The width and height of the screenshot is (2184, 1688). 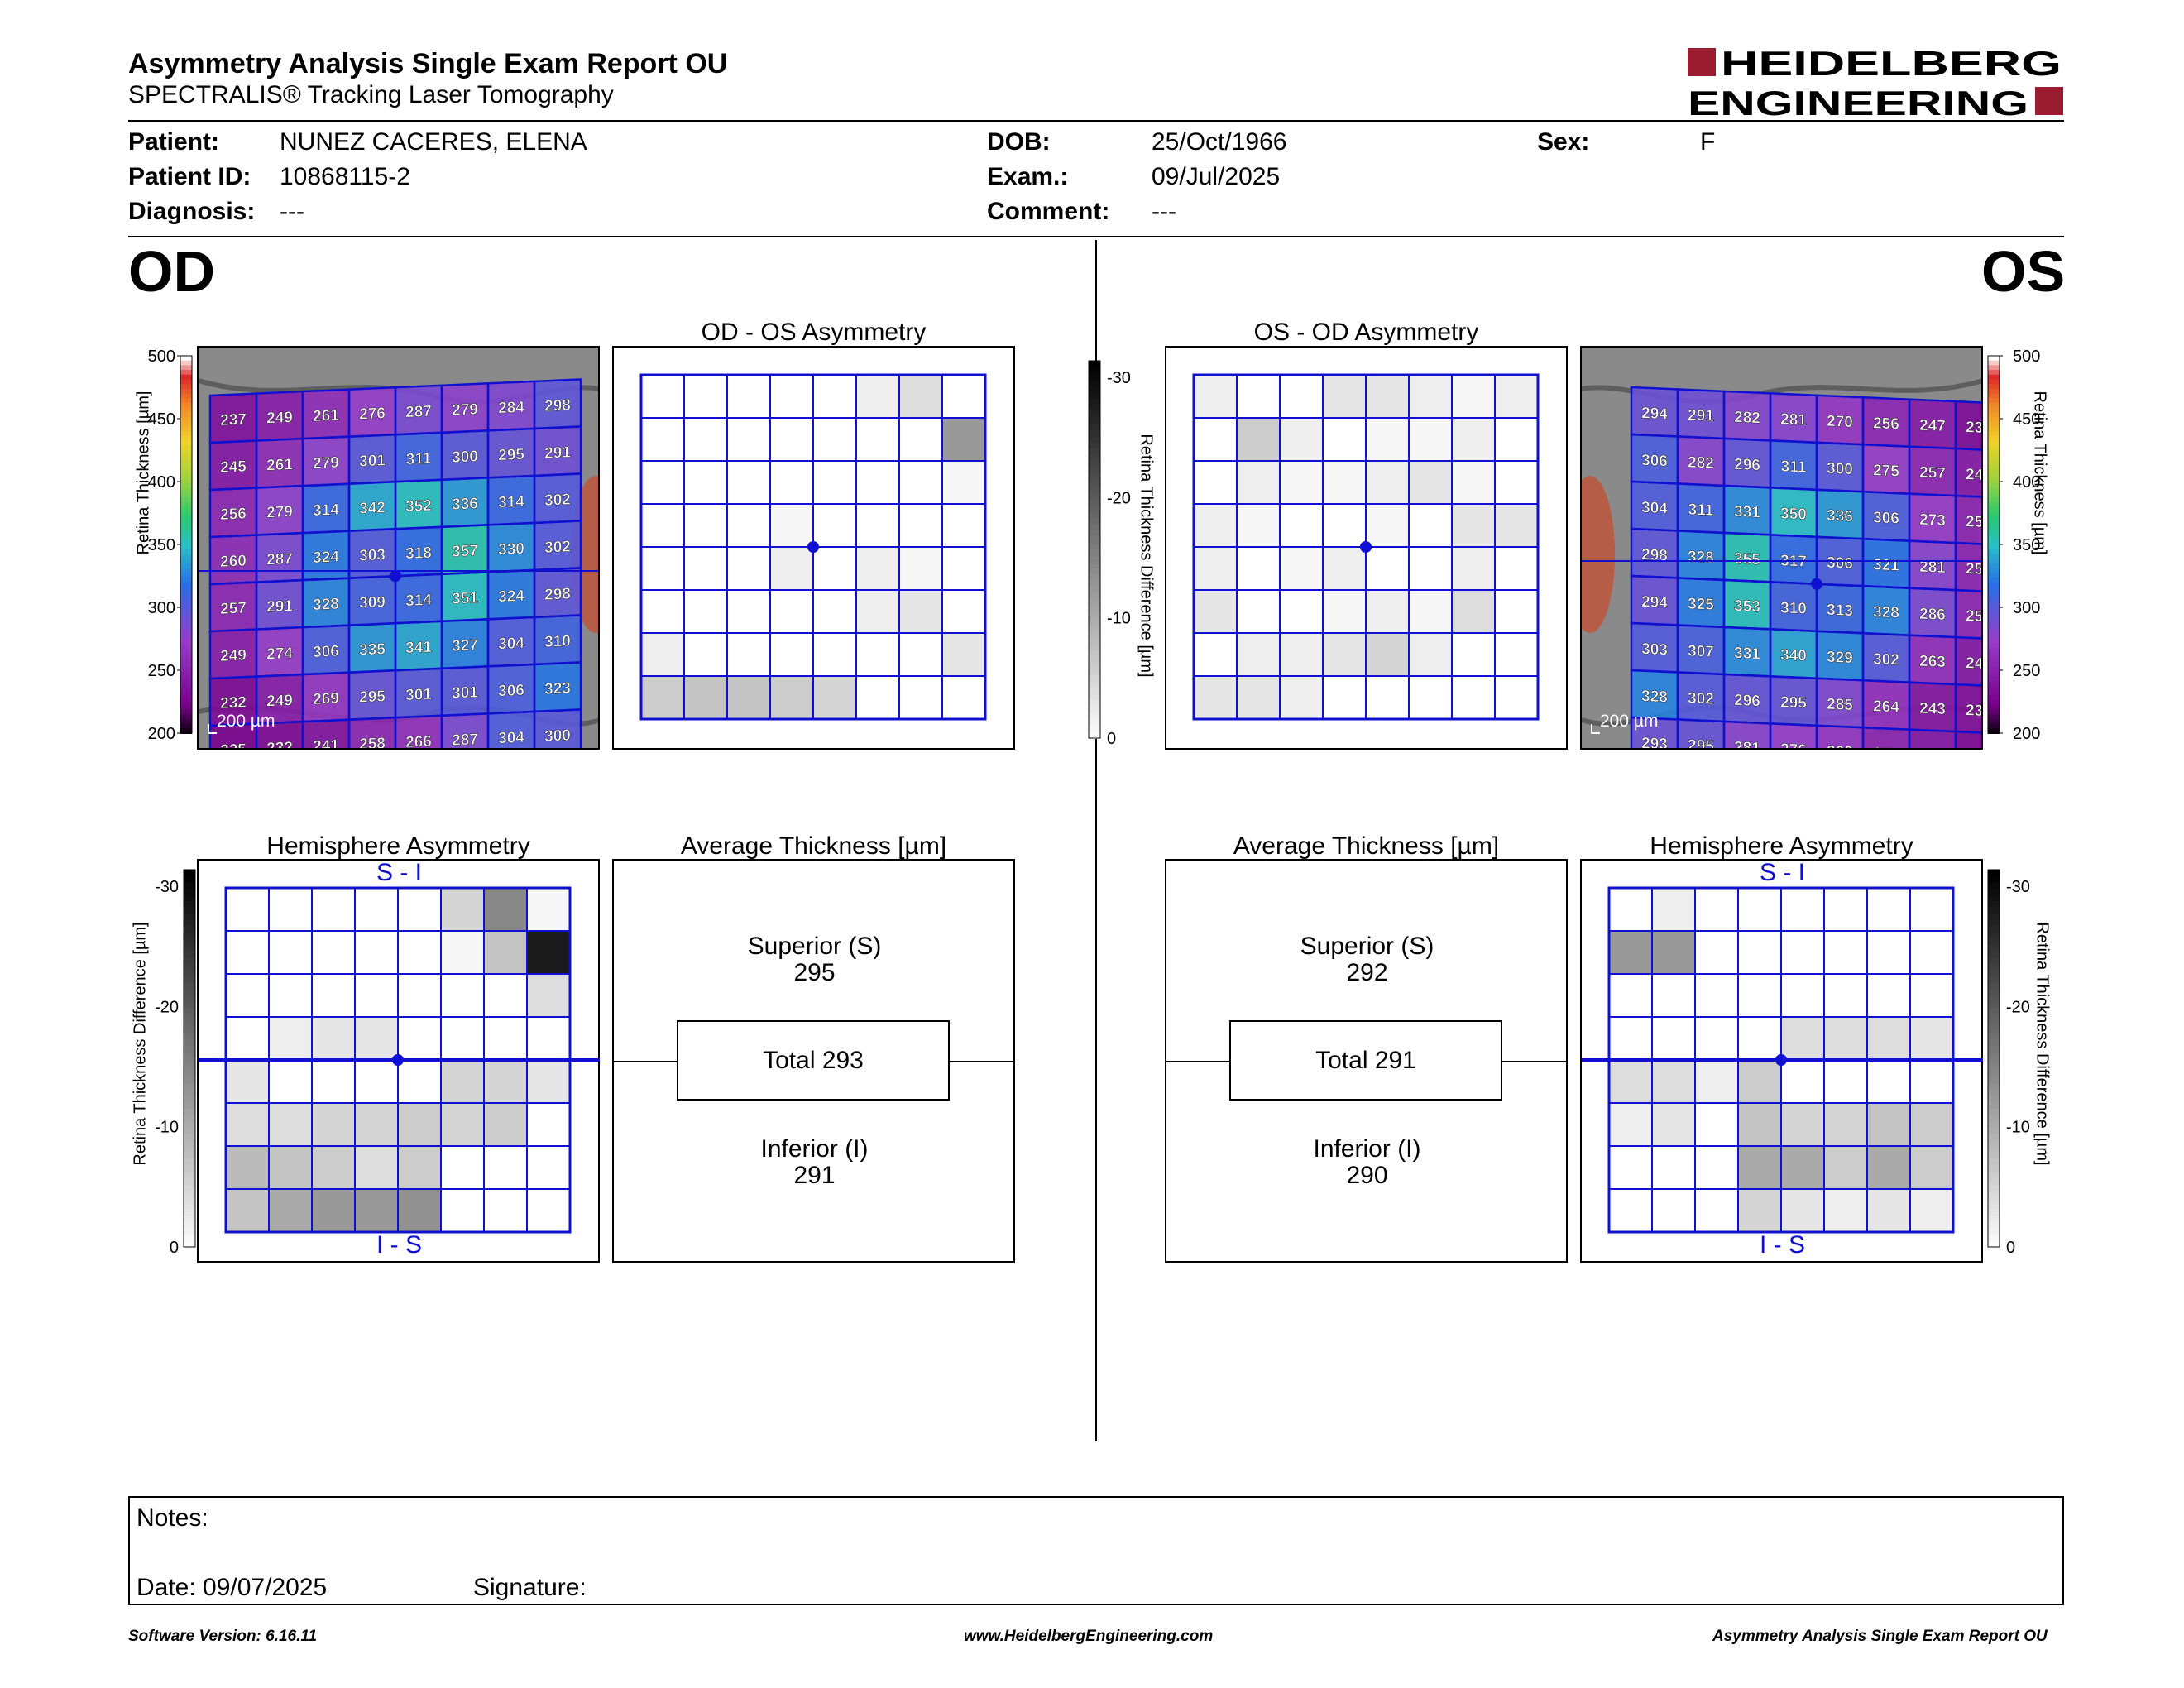 What do you see at coordinates (371, 94) in the screenshot?
I see `report-subtitle: SPECTRALIS® Tracking Laser Tomography` at bounding box center [371, 94].